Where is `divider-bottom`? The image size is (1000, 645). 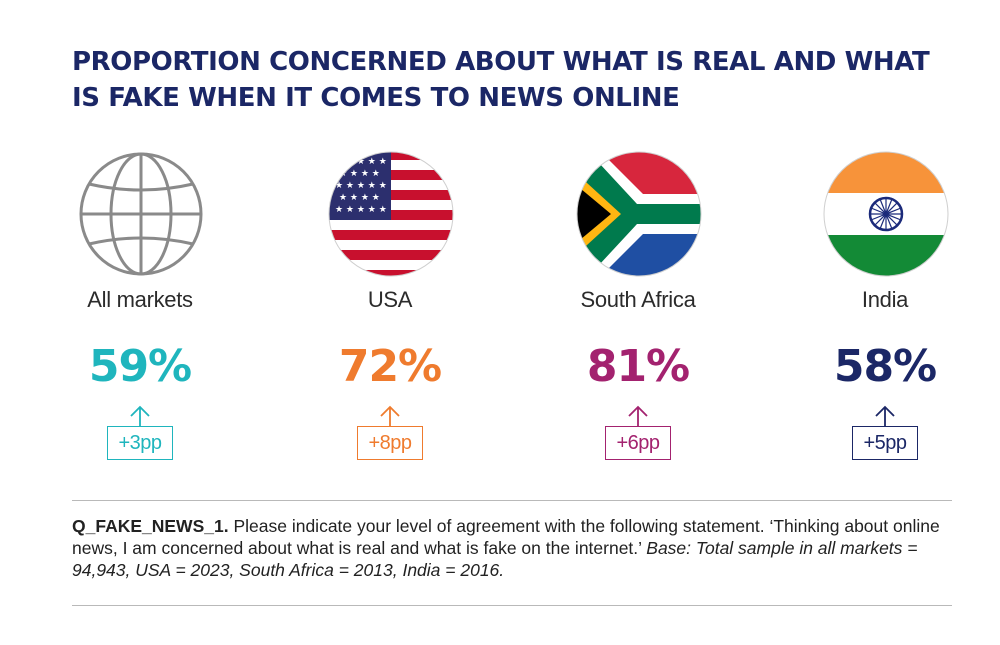
divider-bottom is located at coordinates (512, 605).